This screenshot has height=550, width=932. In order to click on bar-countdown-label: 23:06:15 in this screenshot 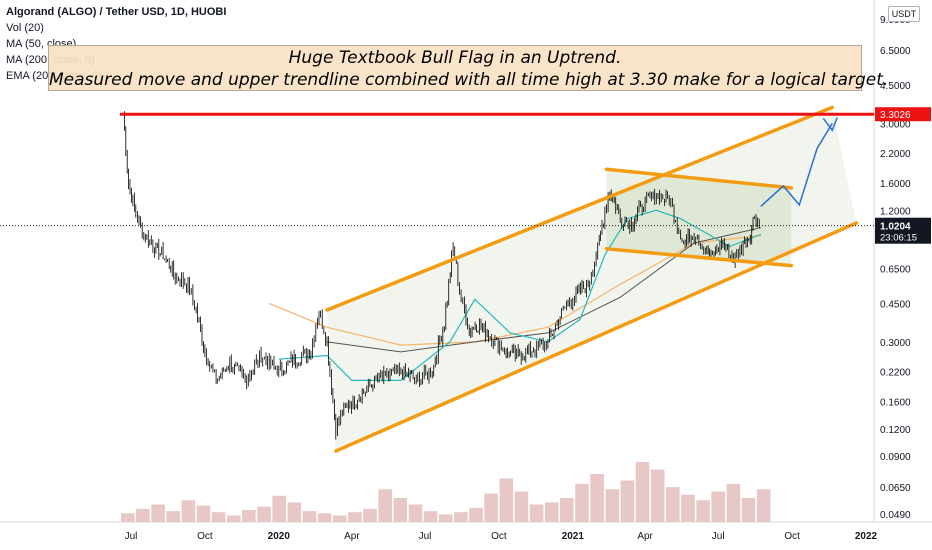, I will do `click(898, 238)`.